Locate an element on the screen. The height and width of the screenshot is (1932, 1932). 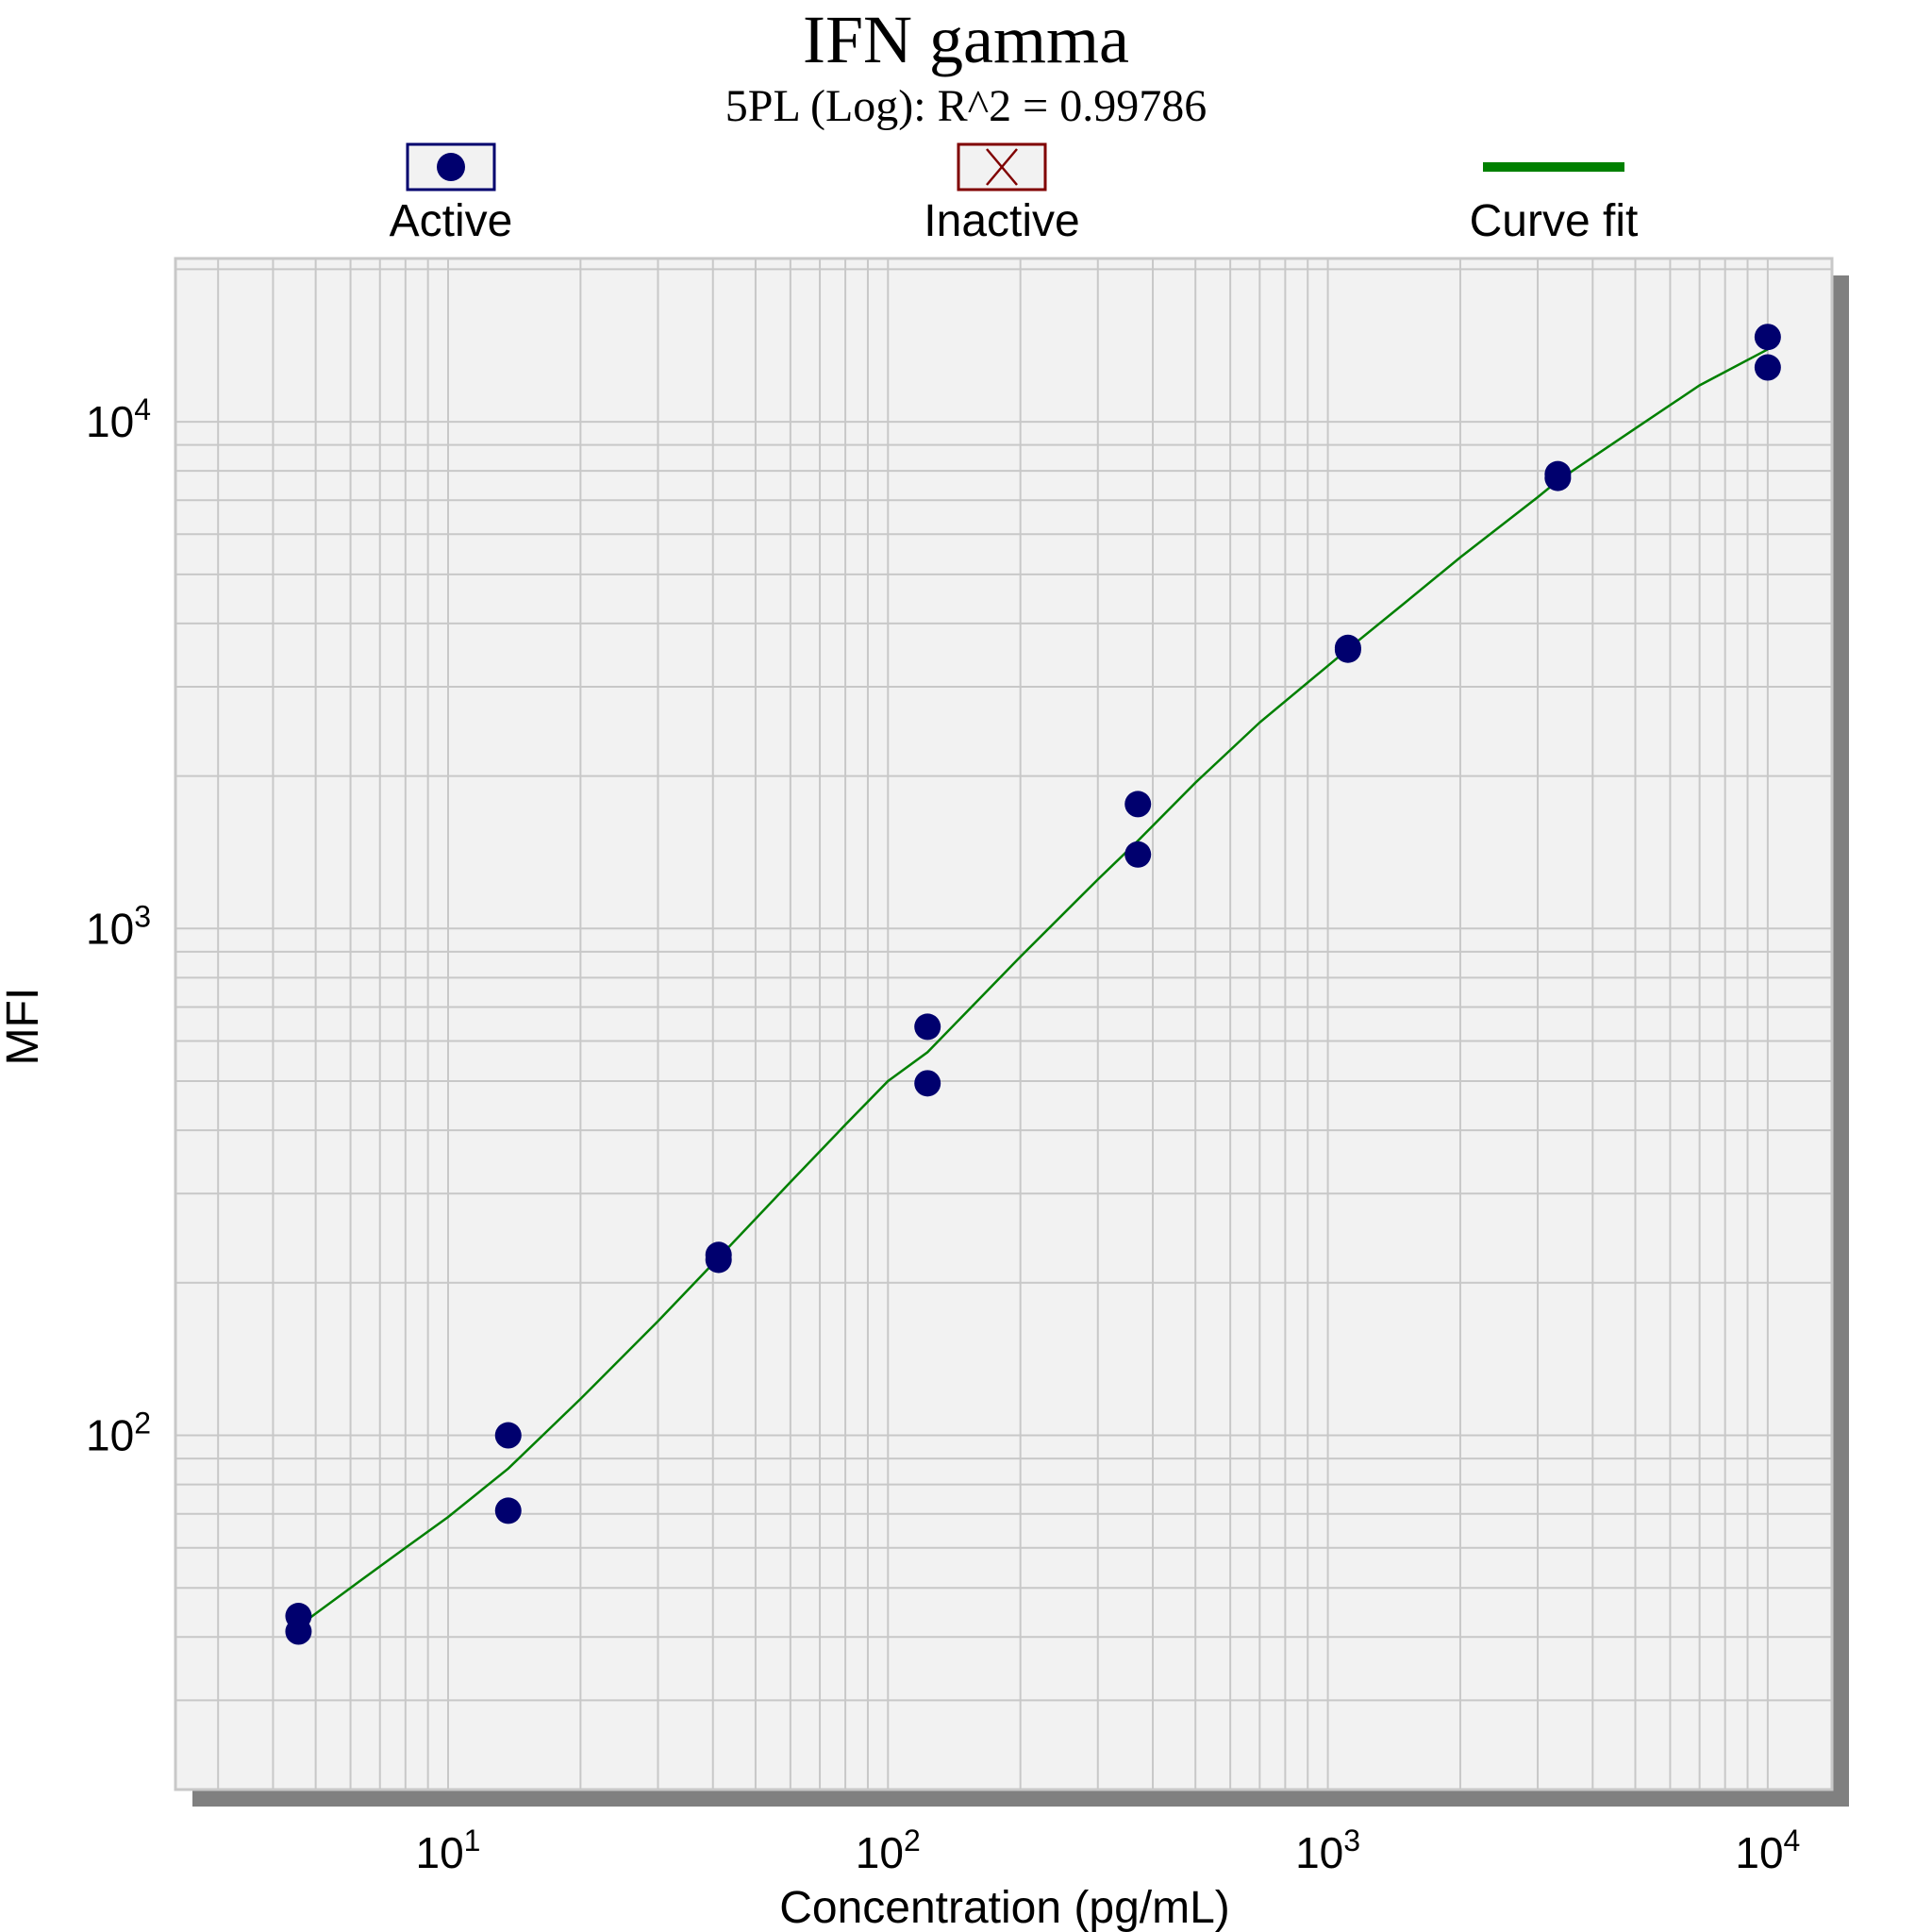
legend-active-marker-box is located at coordinates (451, 167).